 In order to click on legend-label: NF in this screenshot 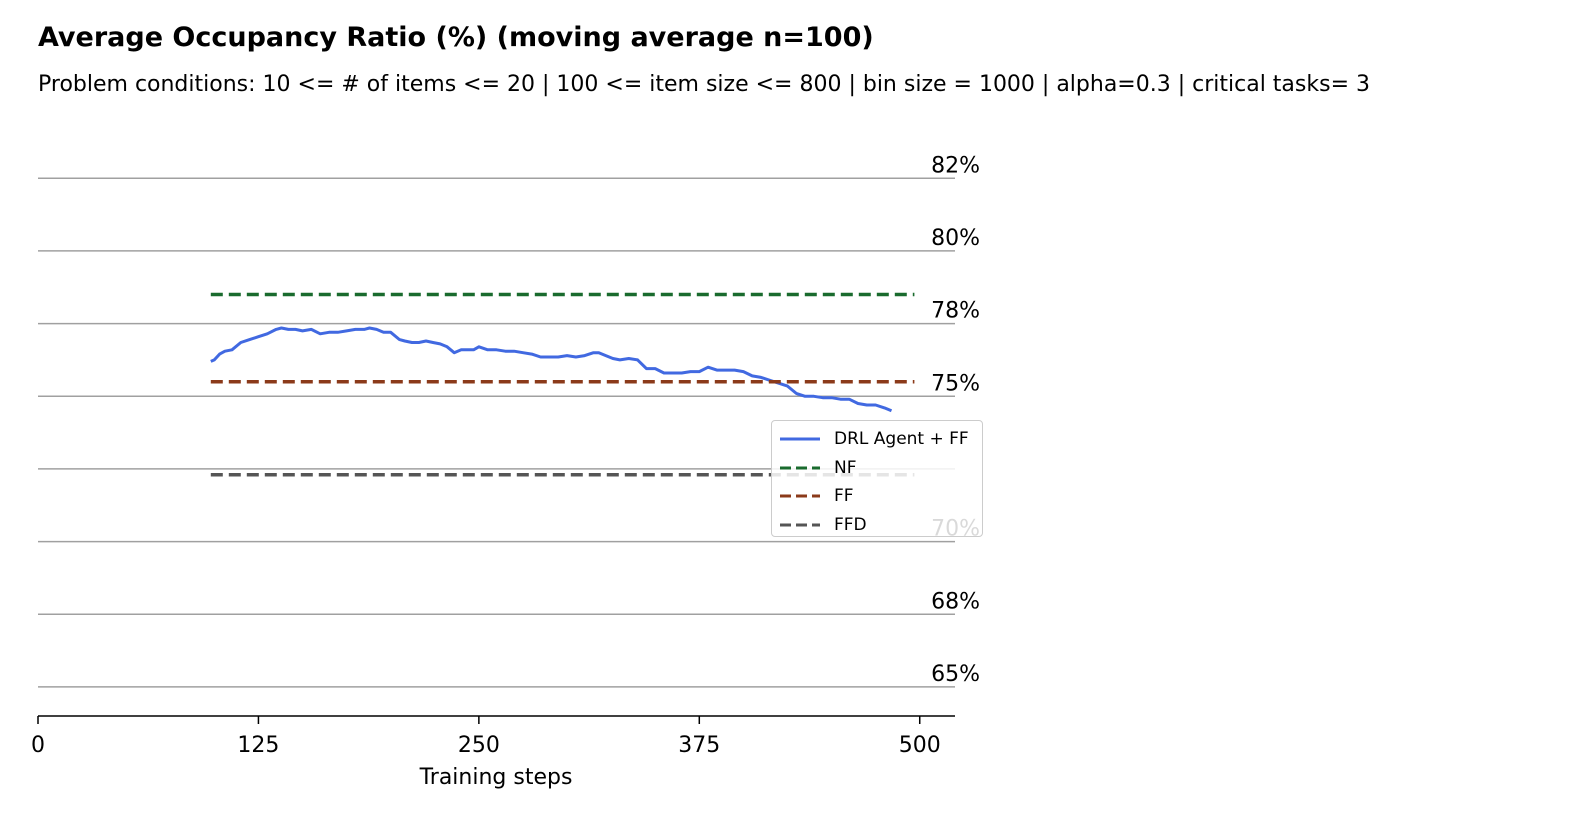, I will do `click(845, 467)`.